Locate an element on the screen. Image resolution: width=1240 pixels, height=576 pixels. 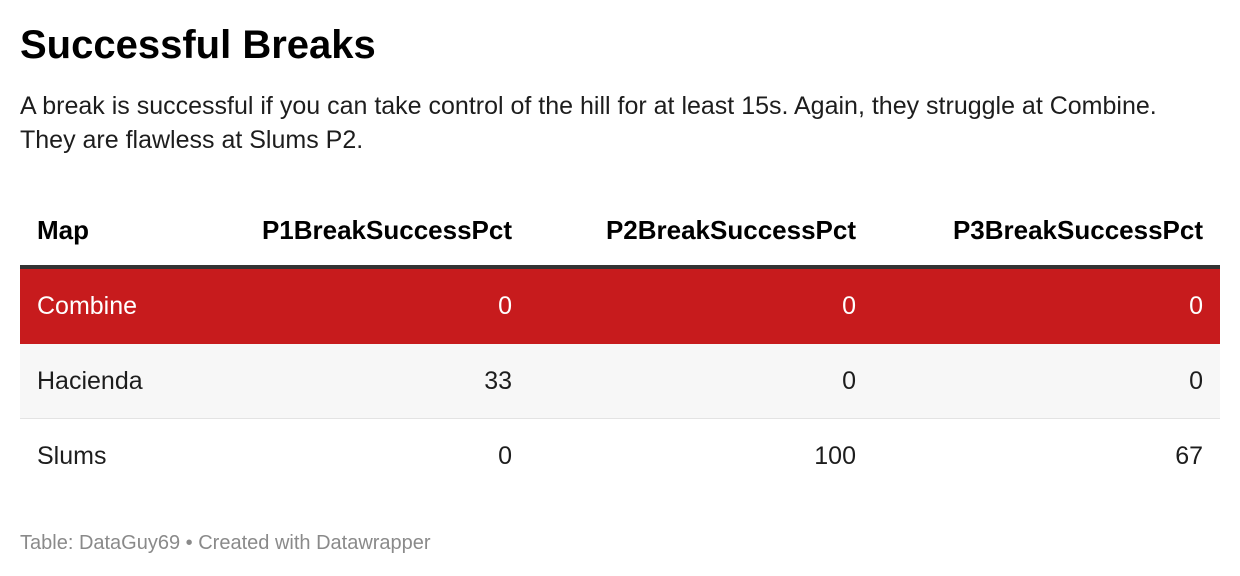
chart-title: Successful Breaks is located at coordinates (198, 45).